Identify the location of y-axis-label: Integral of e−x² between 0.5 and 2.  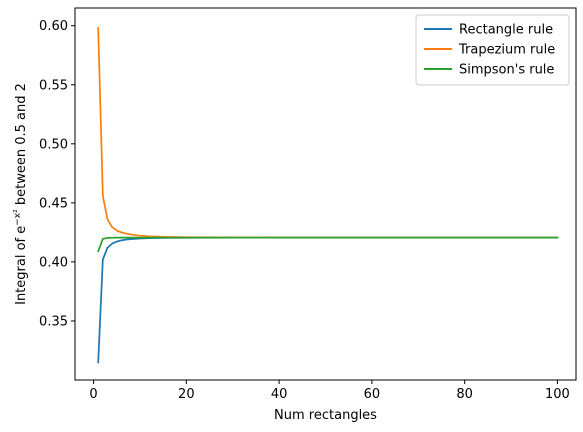
(21, 194).